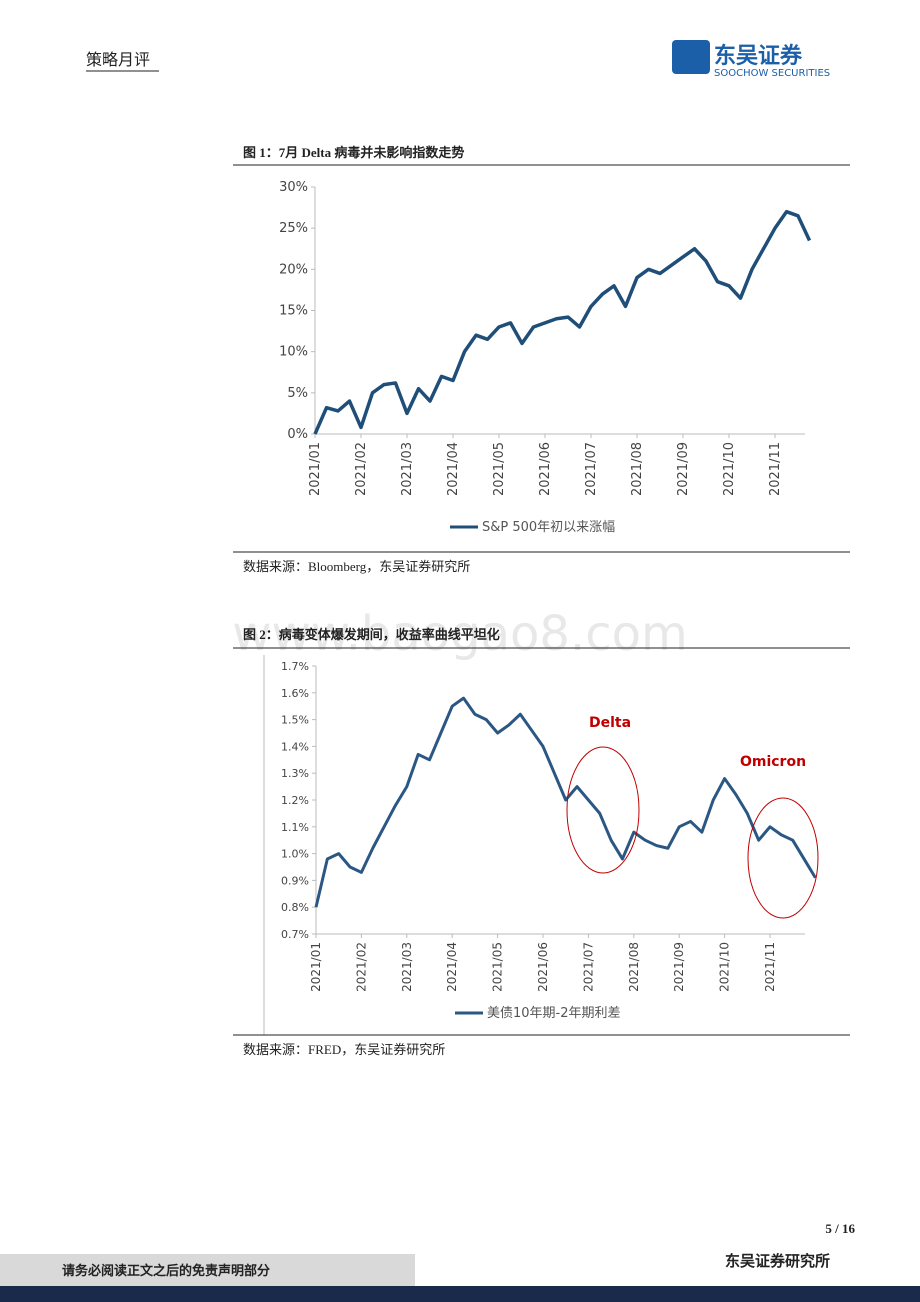 This screenshot has height=1302, width=920. I want to click on y-tick-label: 0.9%, so click(295, 880).